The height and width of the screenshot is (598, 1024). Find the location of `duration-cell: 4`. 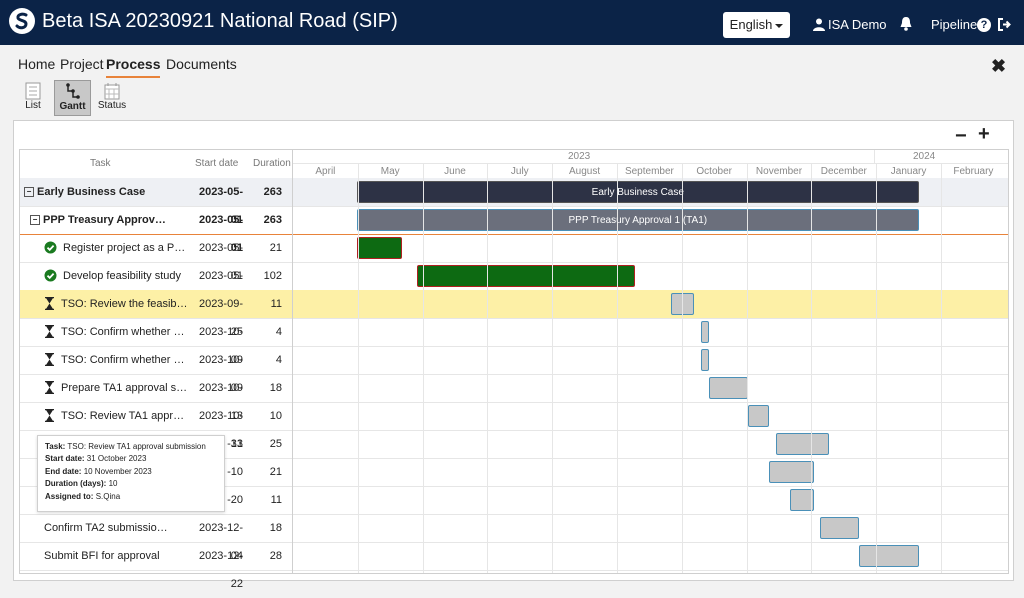

duration-cell: 4 is located at coordinates (278, 360).